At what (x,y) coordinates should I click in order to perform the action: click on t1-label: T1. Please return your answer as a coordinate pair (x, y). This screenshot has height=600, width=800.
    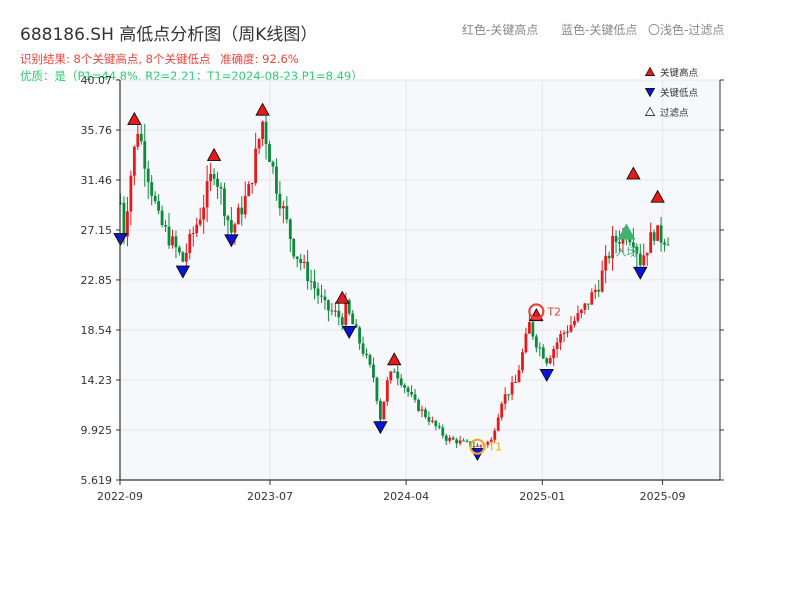
    Looking at the image, I should click on (494, 447).